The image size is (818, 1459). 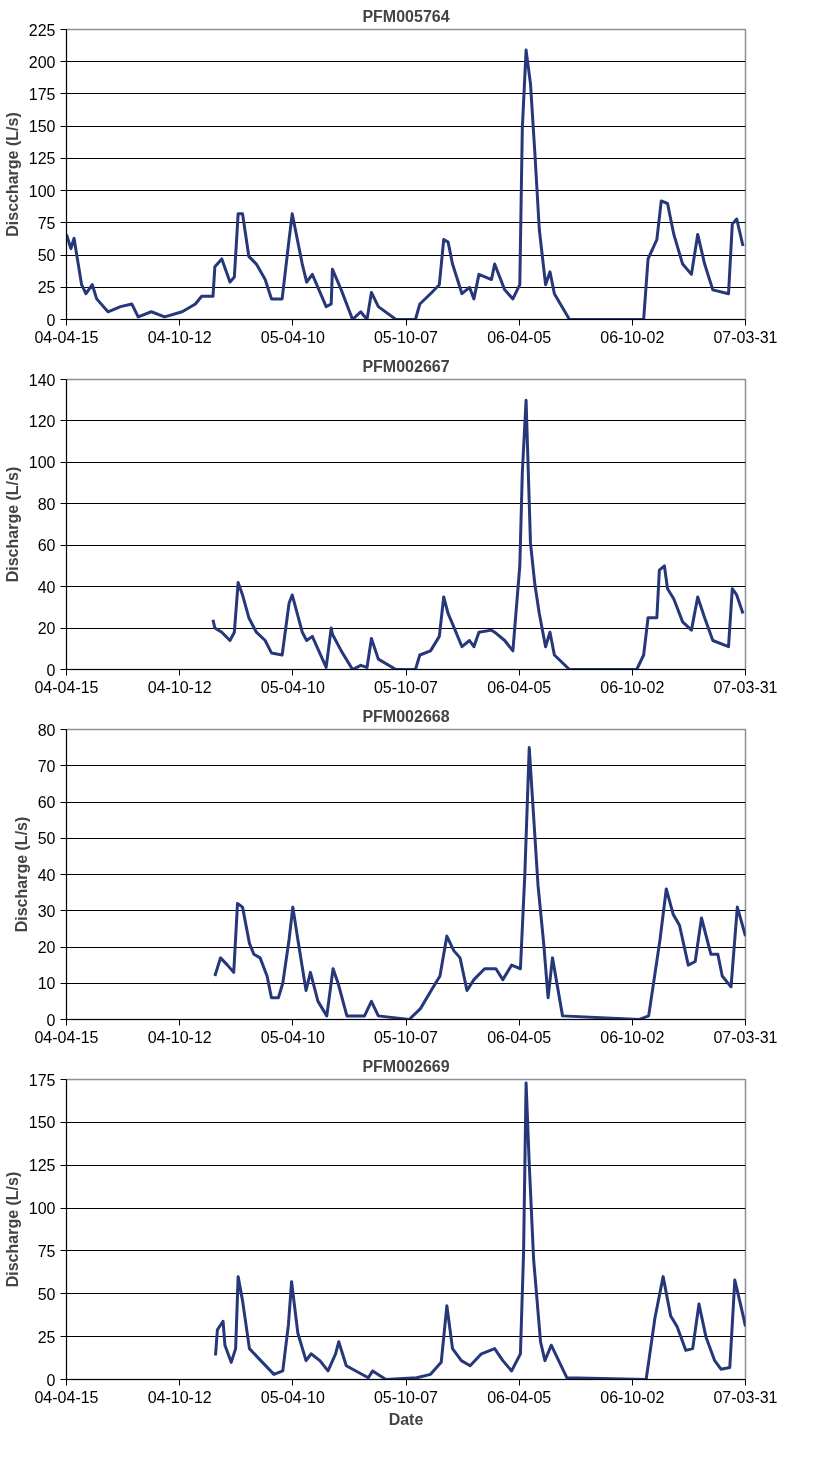 I want to click on x-axis-title: Date, so click(x=406, y=1419).